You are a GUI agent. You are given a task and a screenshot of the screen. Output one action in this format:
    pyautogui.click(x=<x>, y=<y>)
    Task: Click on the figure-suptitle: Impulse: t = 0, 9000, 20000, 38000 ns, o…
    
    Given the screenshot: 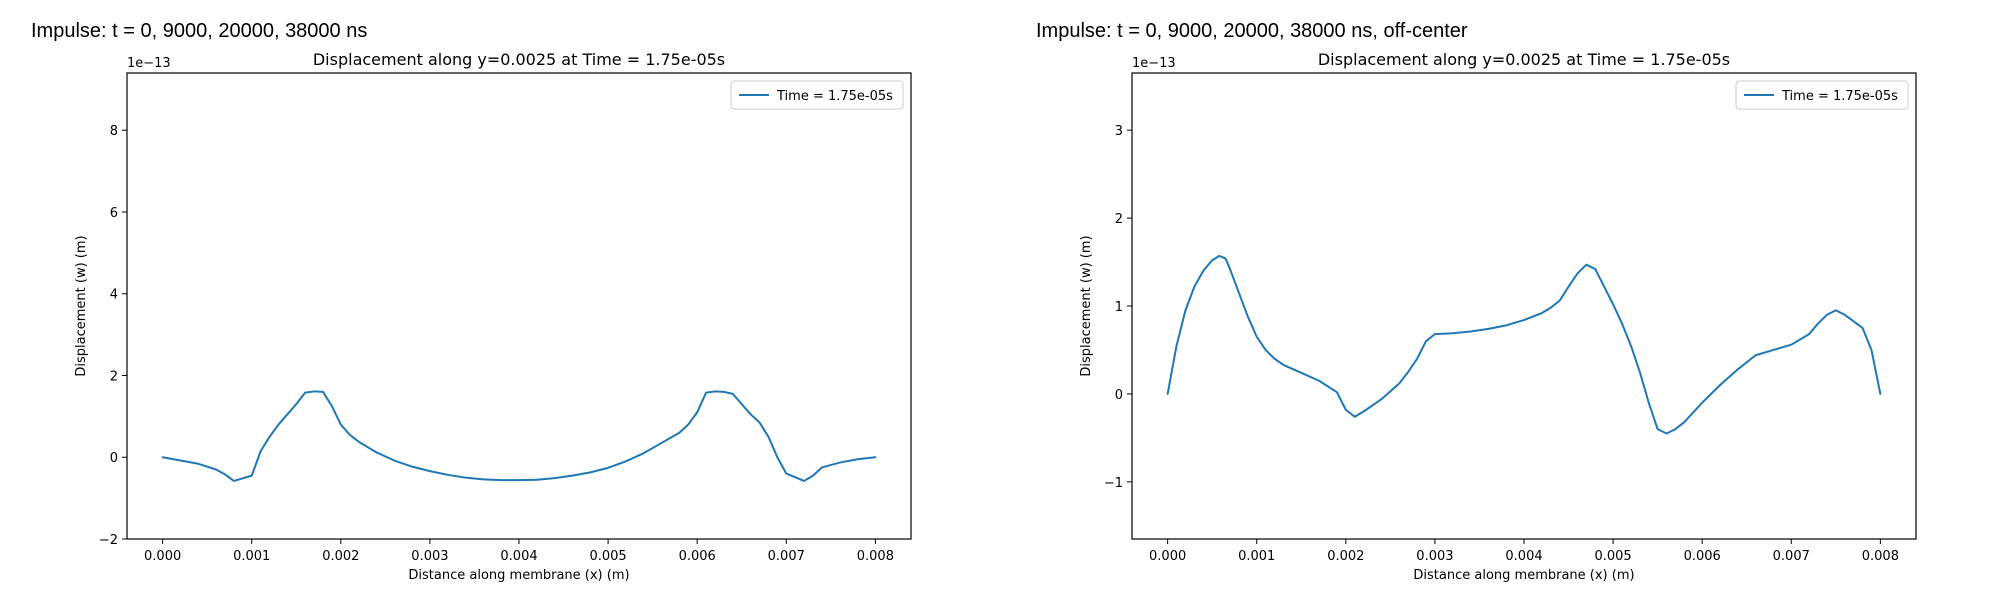 What is the action you would take?
    pyautogui.click(x=1252, y=31)
    